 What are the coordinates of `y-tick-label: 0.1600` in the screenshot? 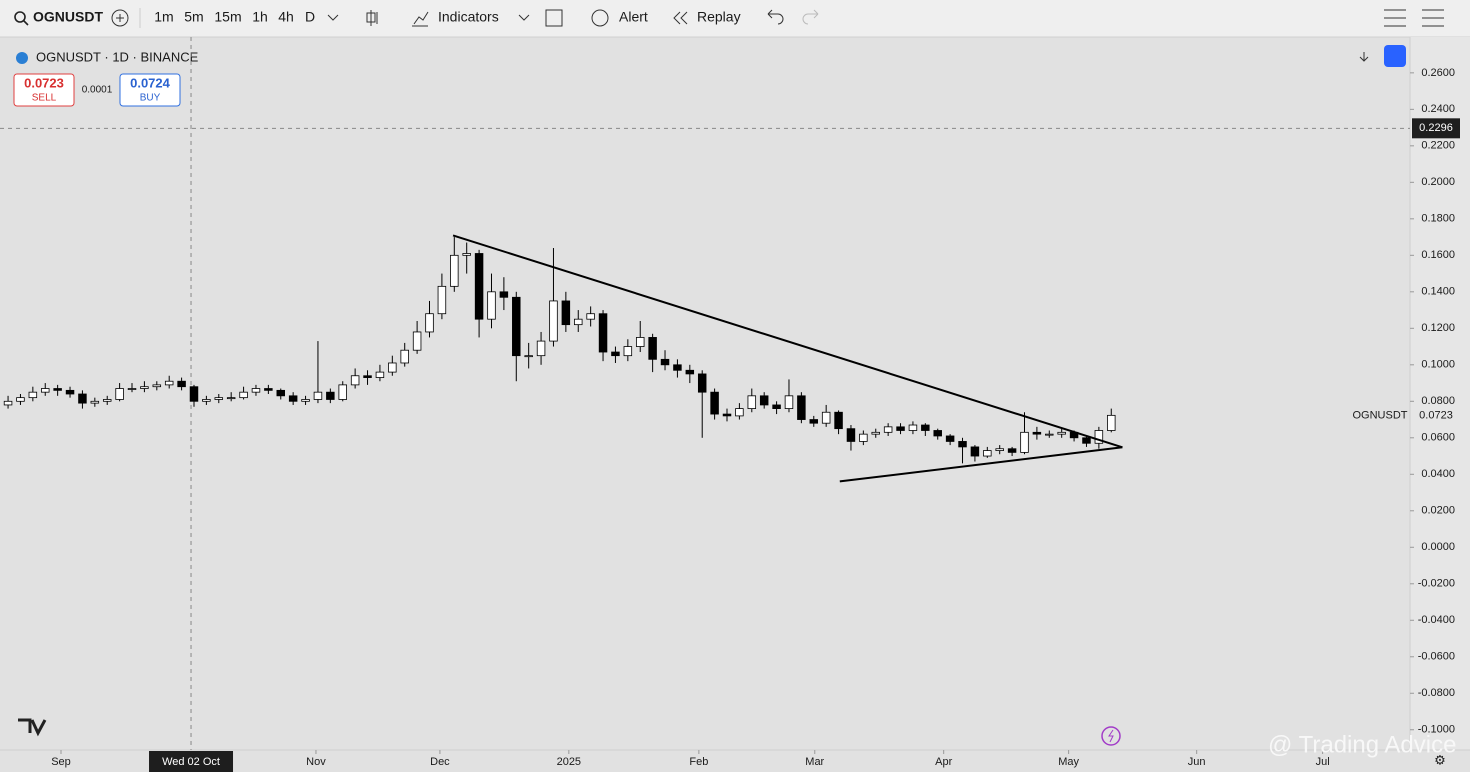 It's located at (1438, 255).